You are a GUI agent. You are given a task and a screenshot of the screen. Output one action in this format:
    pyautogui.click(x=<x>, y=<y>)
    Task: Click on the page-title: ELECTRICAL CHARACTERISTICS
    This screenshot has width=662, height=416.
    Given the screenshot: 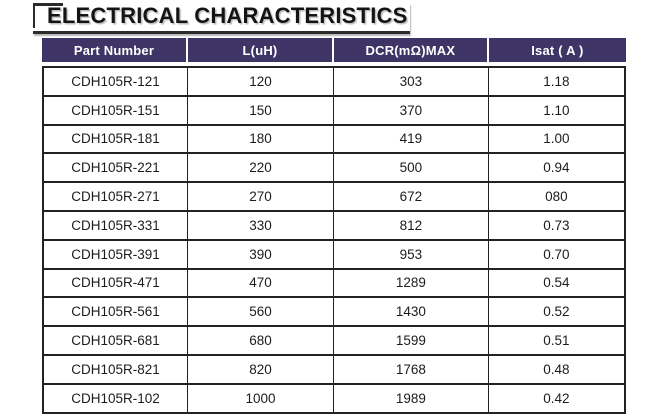 What is the action you would take?
    pyautogui.click(x=227, y=15)
    